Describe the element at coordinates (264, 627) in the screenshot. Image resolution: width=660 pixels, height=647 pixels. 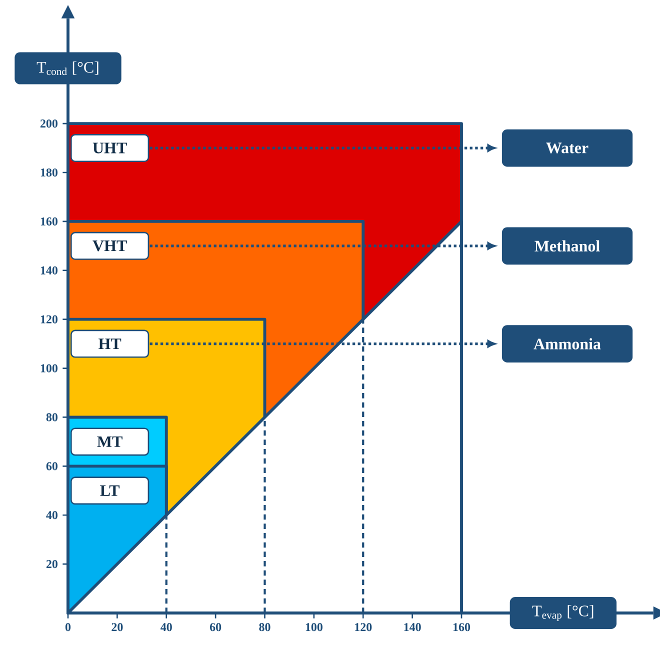
I see `x-tick-label: 80` at that location.